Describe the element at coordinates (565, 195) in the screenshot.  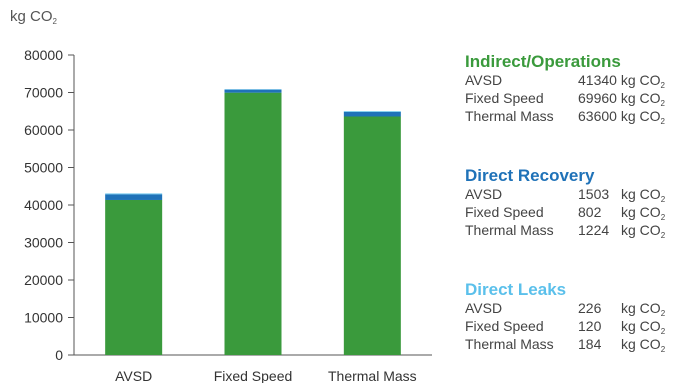
I see `legend-row: AVSD 1503 kg CO2` at that location.